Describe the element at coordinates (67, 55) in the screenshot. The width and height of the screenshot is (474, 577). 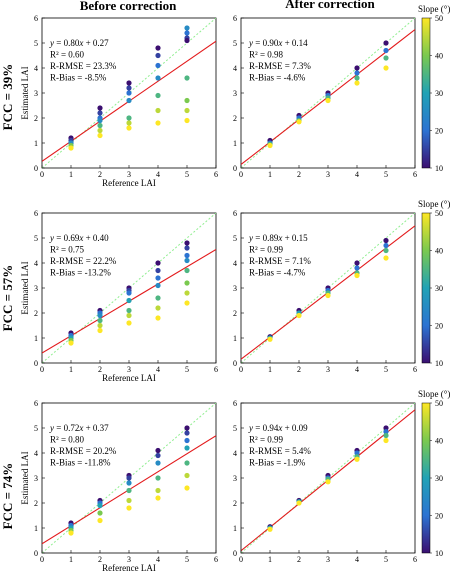
I see `stat-annotation: R² = 0.60` at that location.